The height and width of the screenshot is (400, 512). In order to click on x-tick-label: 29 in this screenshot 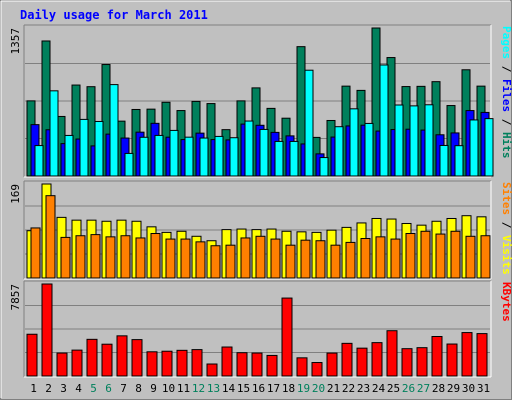, I will do `click(453, 388)`.